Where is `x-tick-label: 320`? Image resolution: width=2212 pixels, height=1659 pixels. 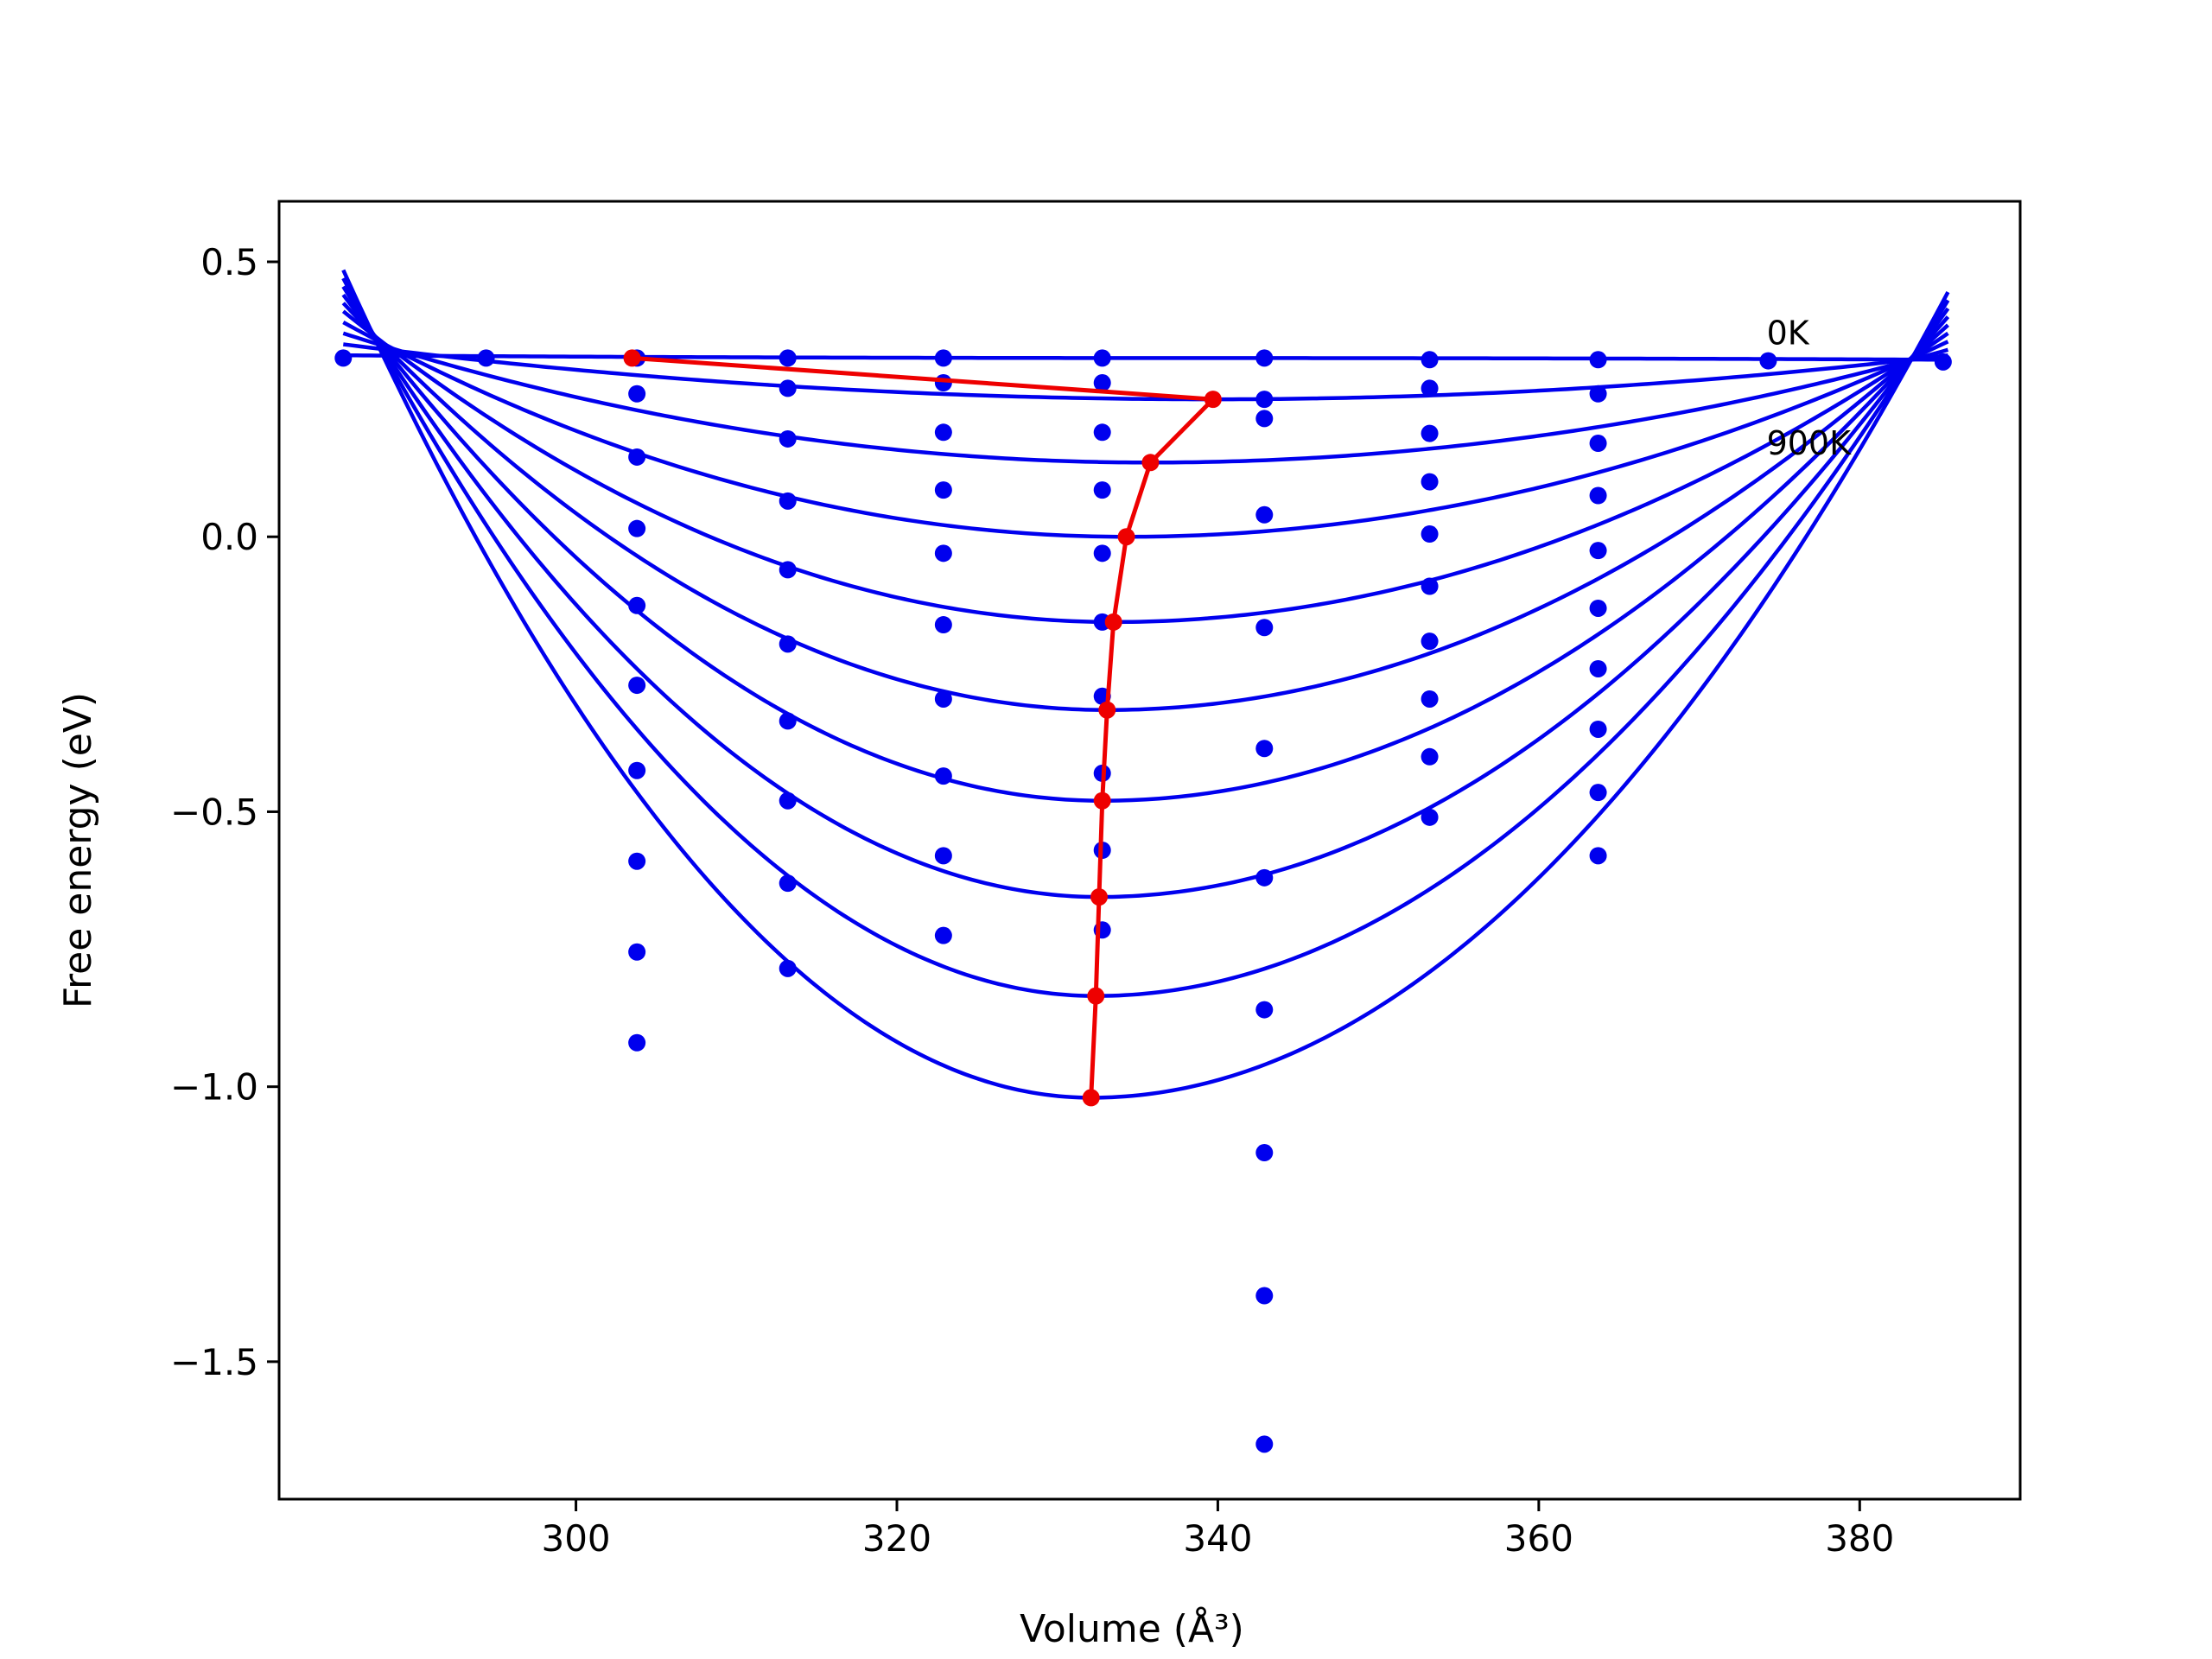
x-tick-label: 320 is located at coordinates (897, 1538).